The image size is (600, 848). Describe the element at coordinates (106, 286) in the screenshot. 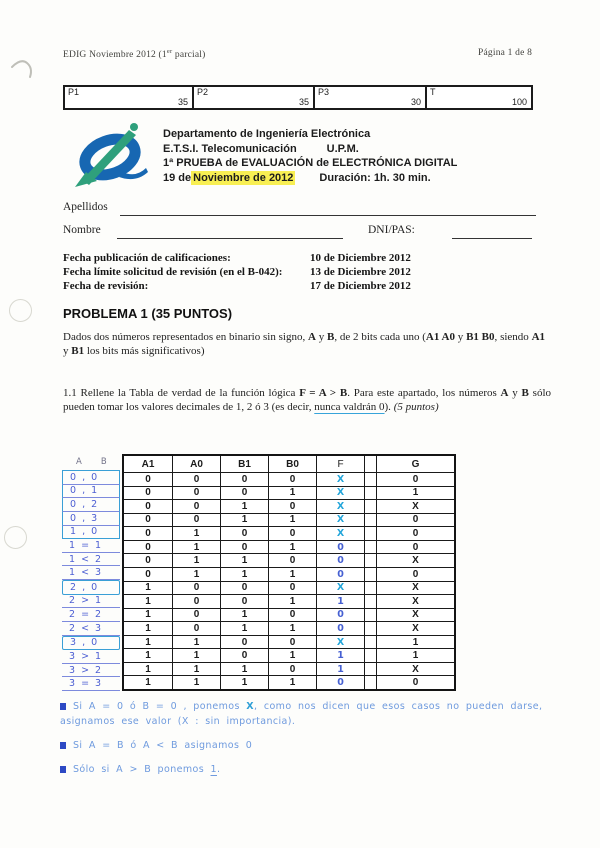

I see `date-label: Fecha de revisión:` at that location.